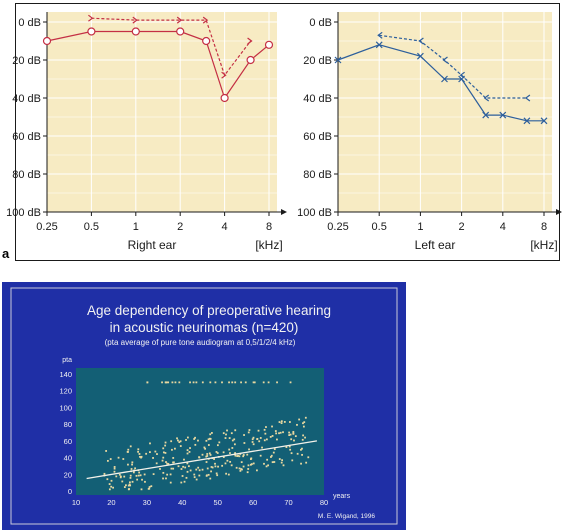 The width and height of the screenshot is (567, 532). I want to click on x-tick-label: 50, so click(218, 502).